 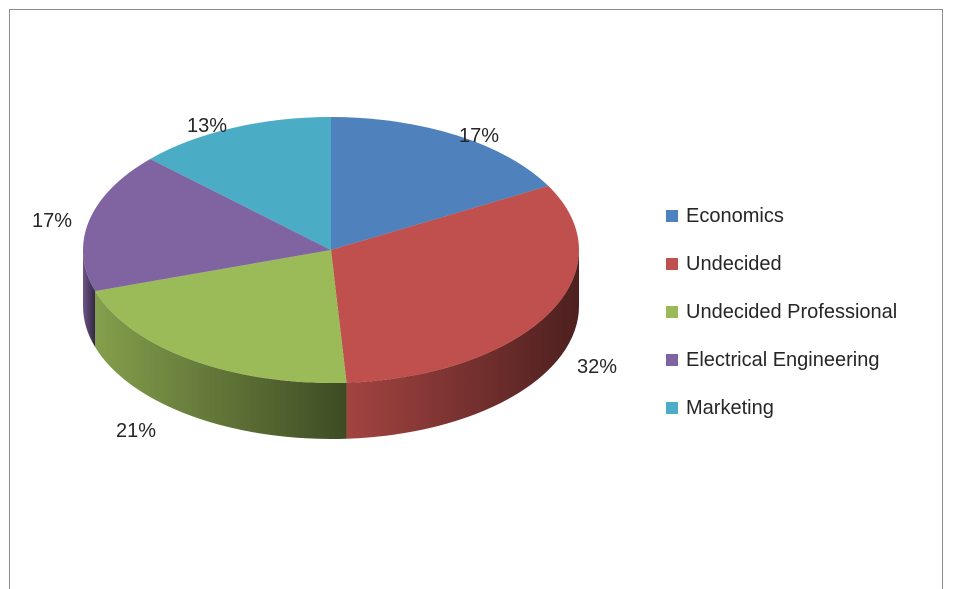 I want to click on legend-item-marketing: Marketing, so click(x=781, y=408).